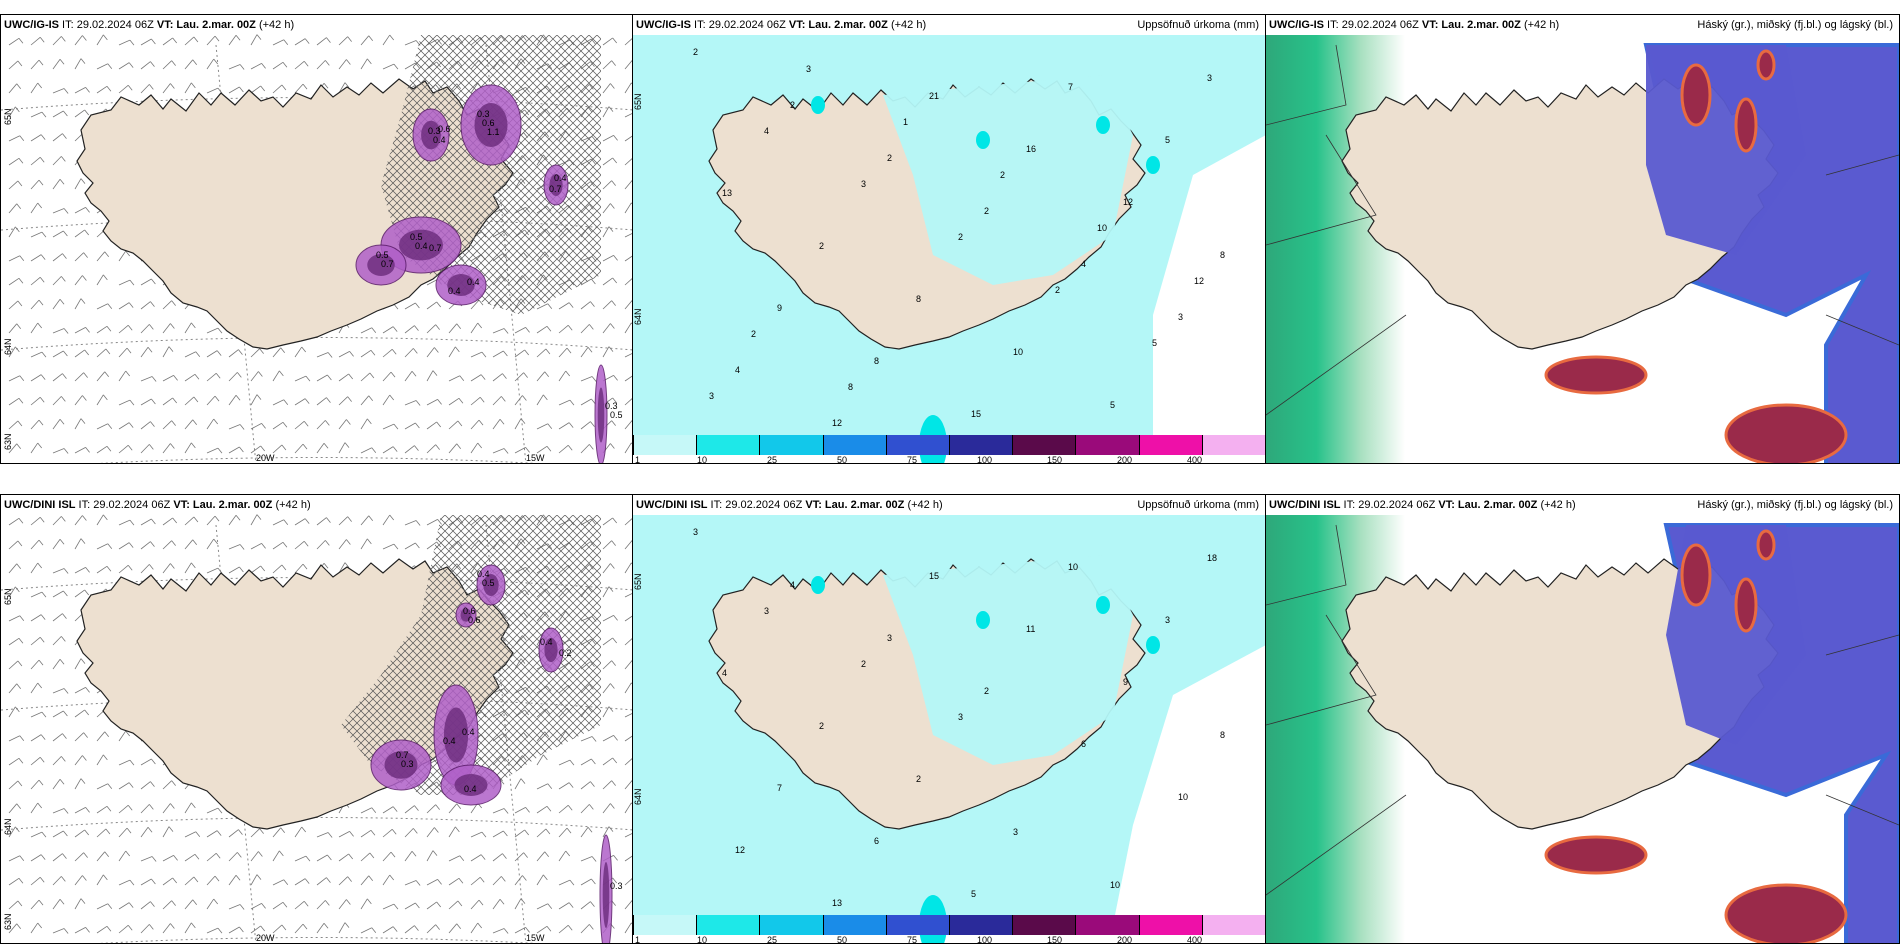 This screenshot has height=950, width=1900. Describe the element at coordinates (1031, 149) in the screenshot. I see `value-label: 16` at that location.